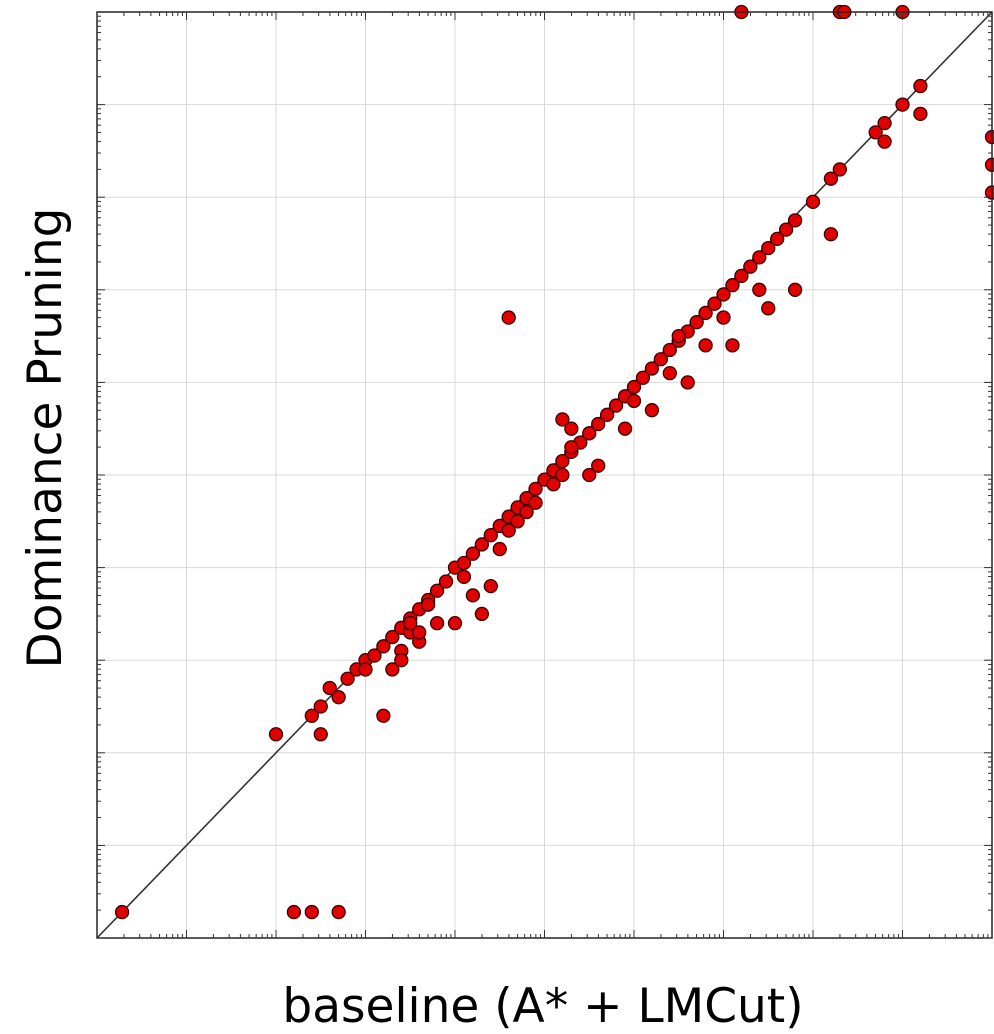 The height and width of the screenshot is (1034, 994). Describe the element at coordinates (542, 1006) in the screenshot. I see `x-axis-label: baseline (A* + LMCut)` at that location.